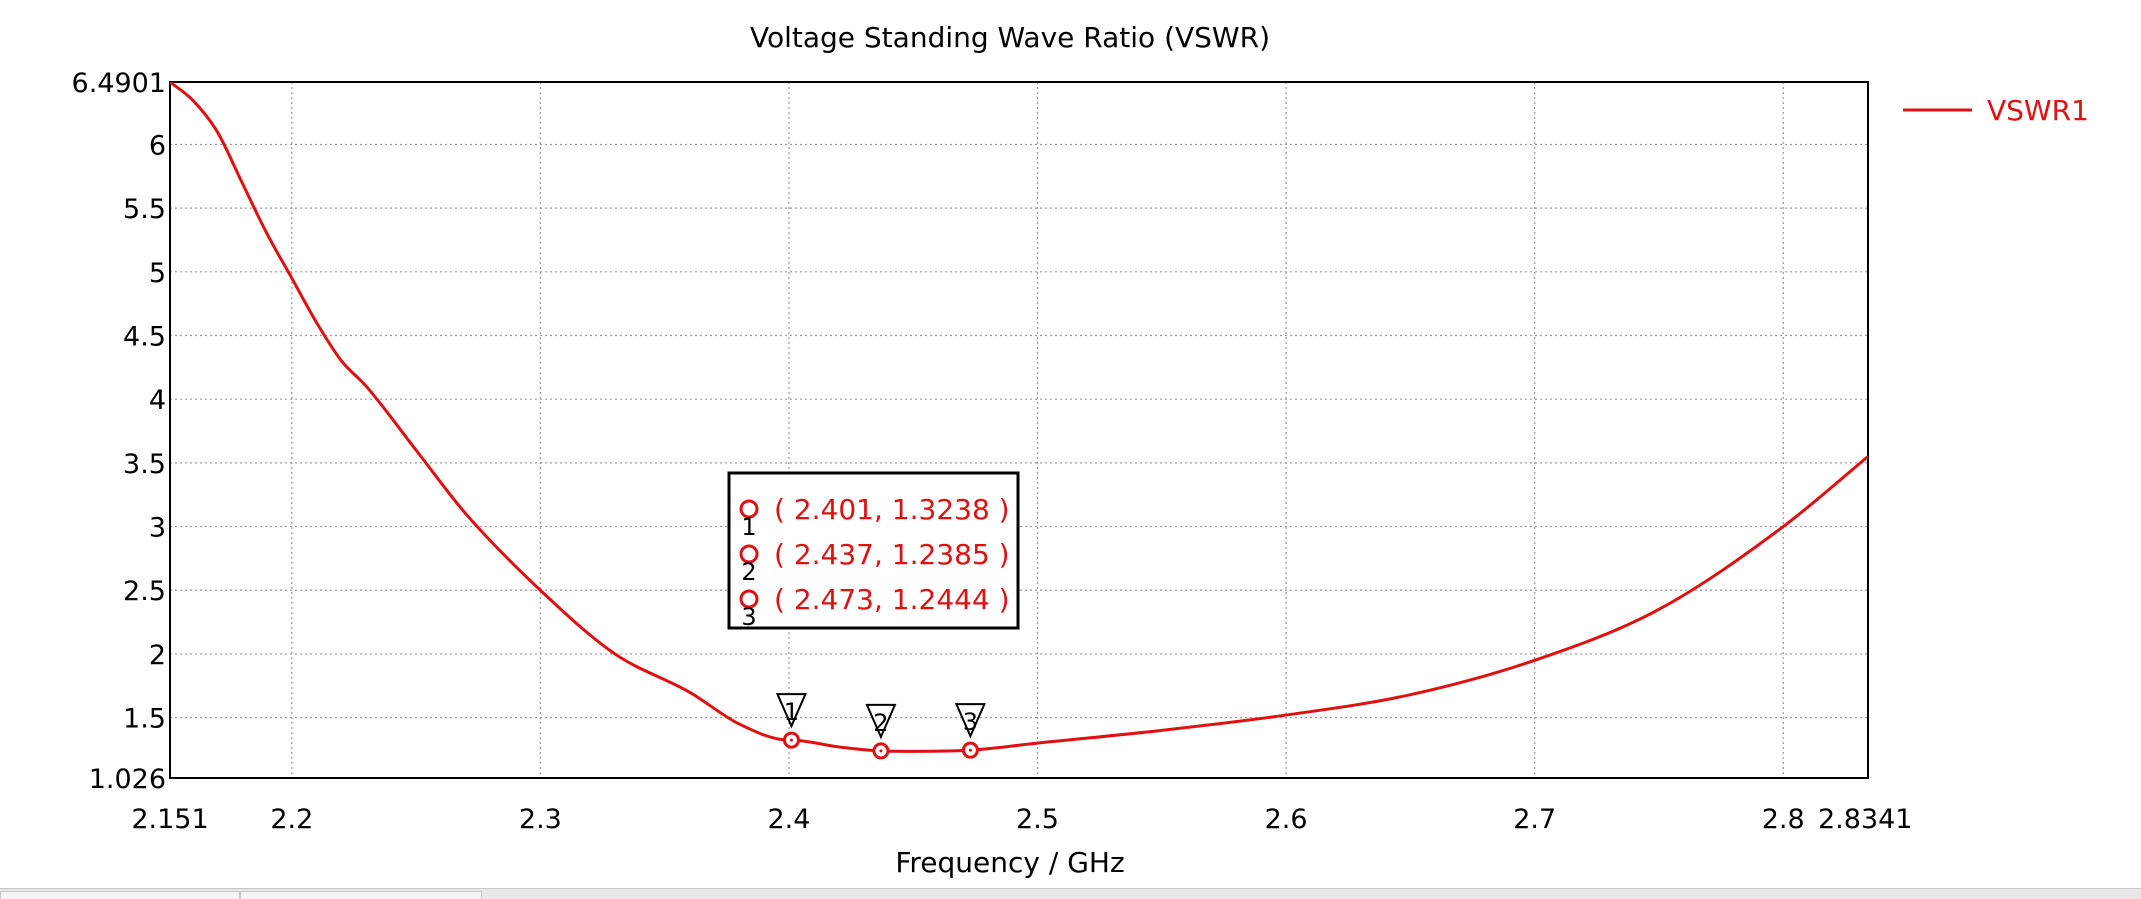  What do you see at coordinates (1009, 862) in the screenshot?
I see `x-axis-label: Frequency / GHz` at bounding box center [1009, 862].